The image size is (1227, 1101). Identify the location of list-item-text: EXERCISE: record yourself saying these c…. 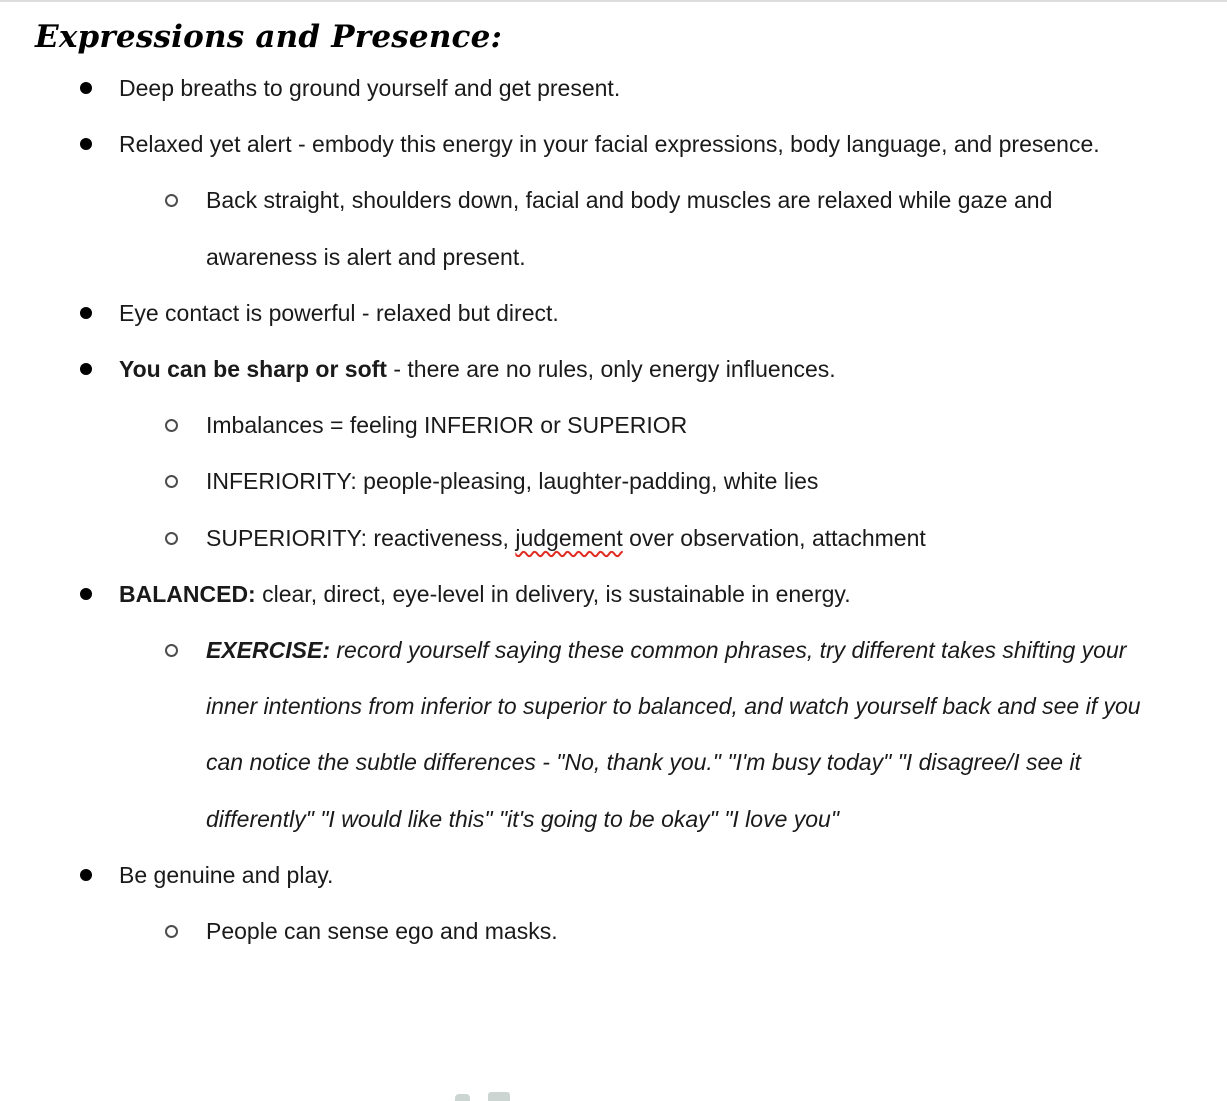
(673, 734).